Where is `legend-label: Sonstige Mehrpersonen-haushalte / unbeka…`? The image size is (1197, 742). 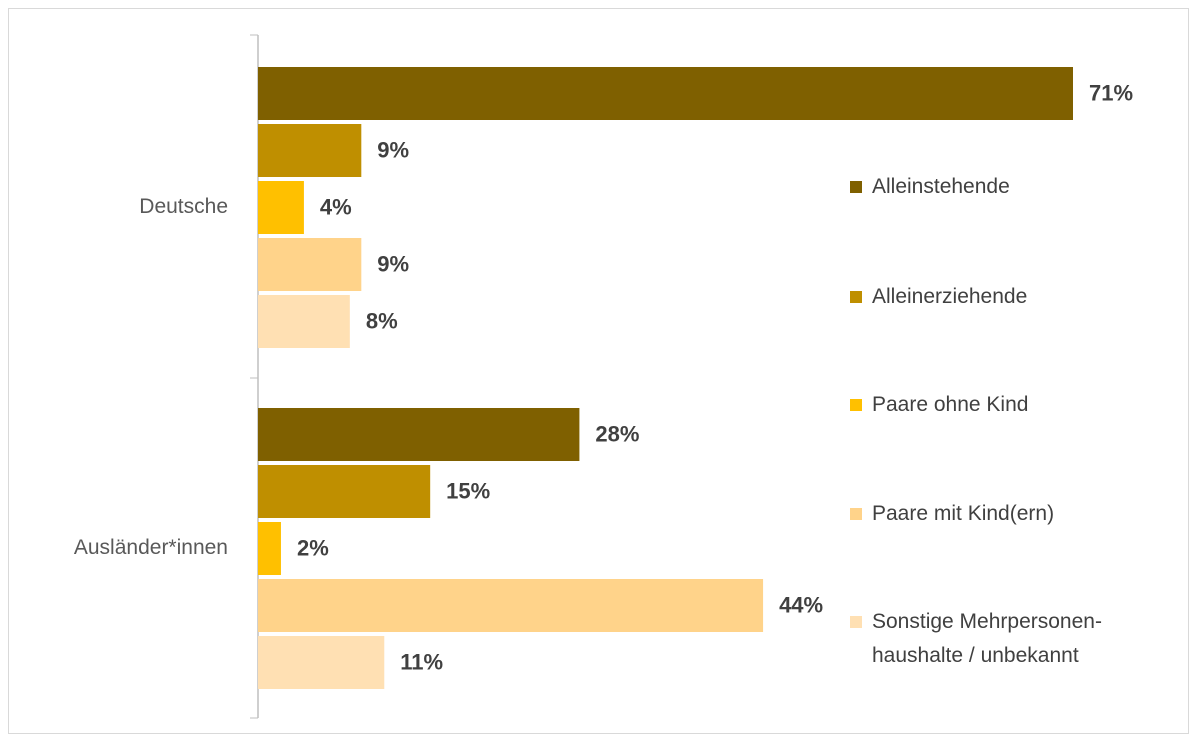 legend-label: Sonstige Mehrpersonen-haushalte / unbeka… is located at coordinates (987, 638).